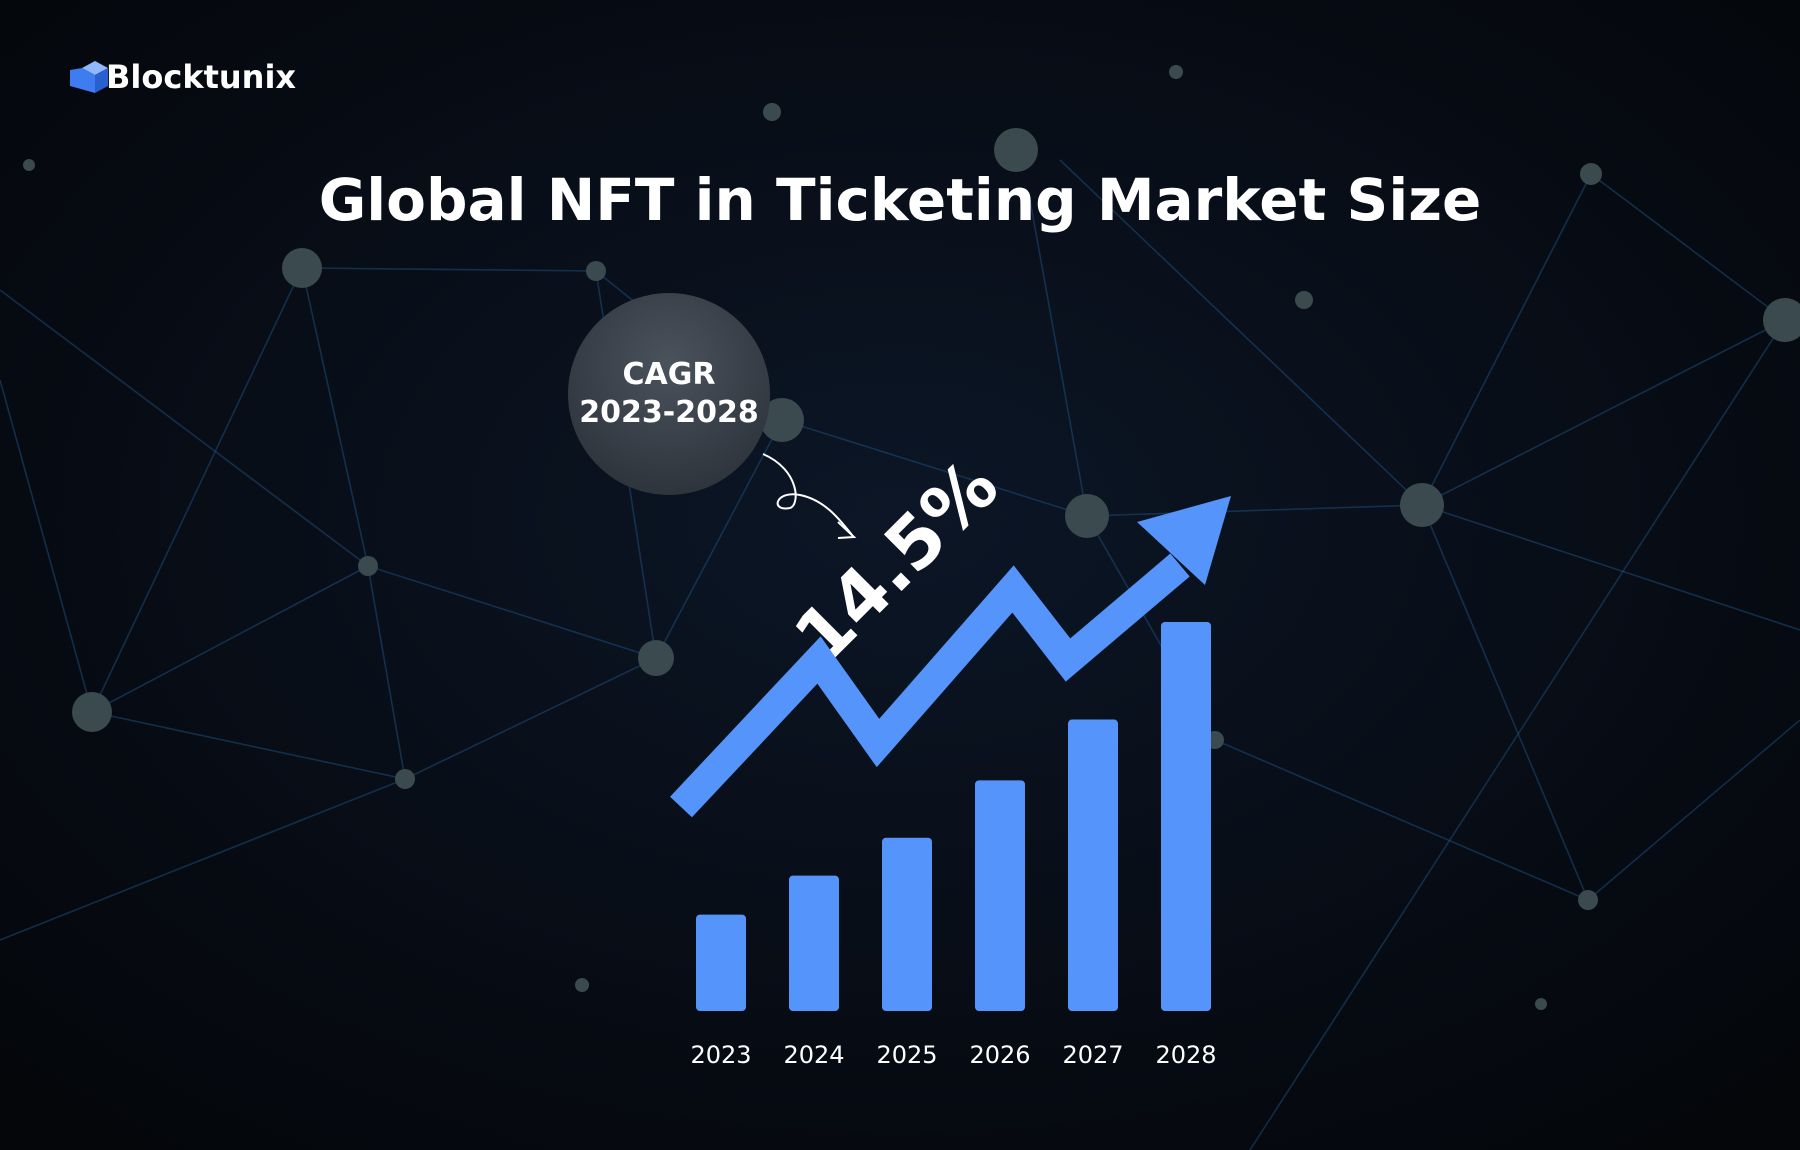 The width and height of the screenshot is (1800, 1150). What do you see at coordinates (669, 374) in the screenshot?
I see `cagr-label: CAGR` at bounding box center [669, 374].